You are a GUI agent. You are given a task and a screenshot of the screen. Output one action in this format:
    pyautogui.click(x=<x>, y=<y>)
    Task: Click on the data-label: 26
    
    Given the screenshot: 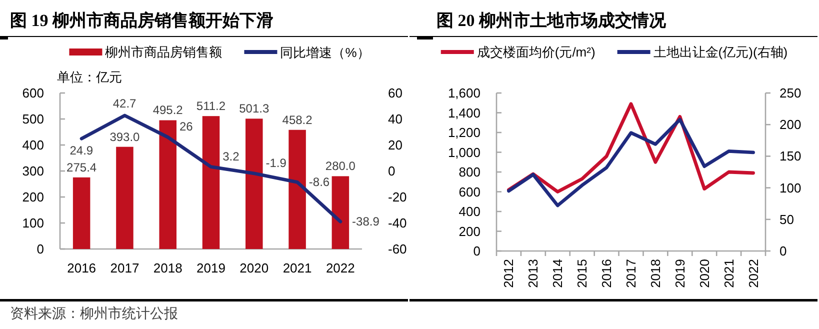 What is the action you would take?
    pyautogui.click(x=186, y=127)
    